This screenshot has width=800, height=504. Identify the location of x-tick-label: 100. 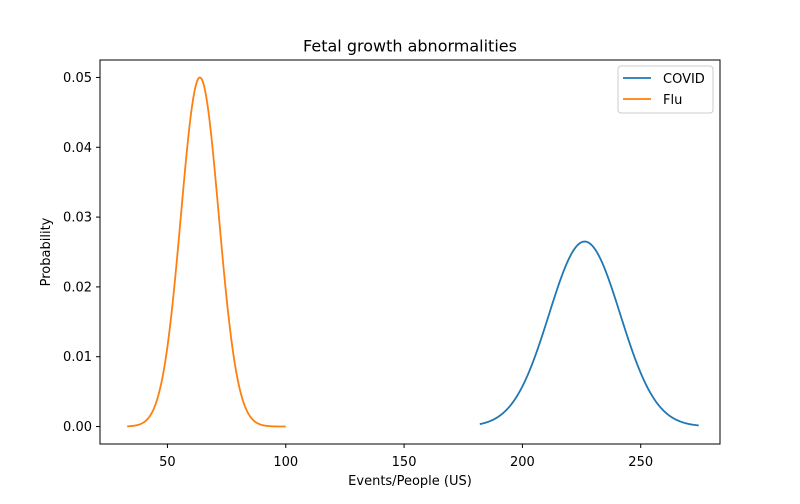
(285, 462).